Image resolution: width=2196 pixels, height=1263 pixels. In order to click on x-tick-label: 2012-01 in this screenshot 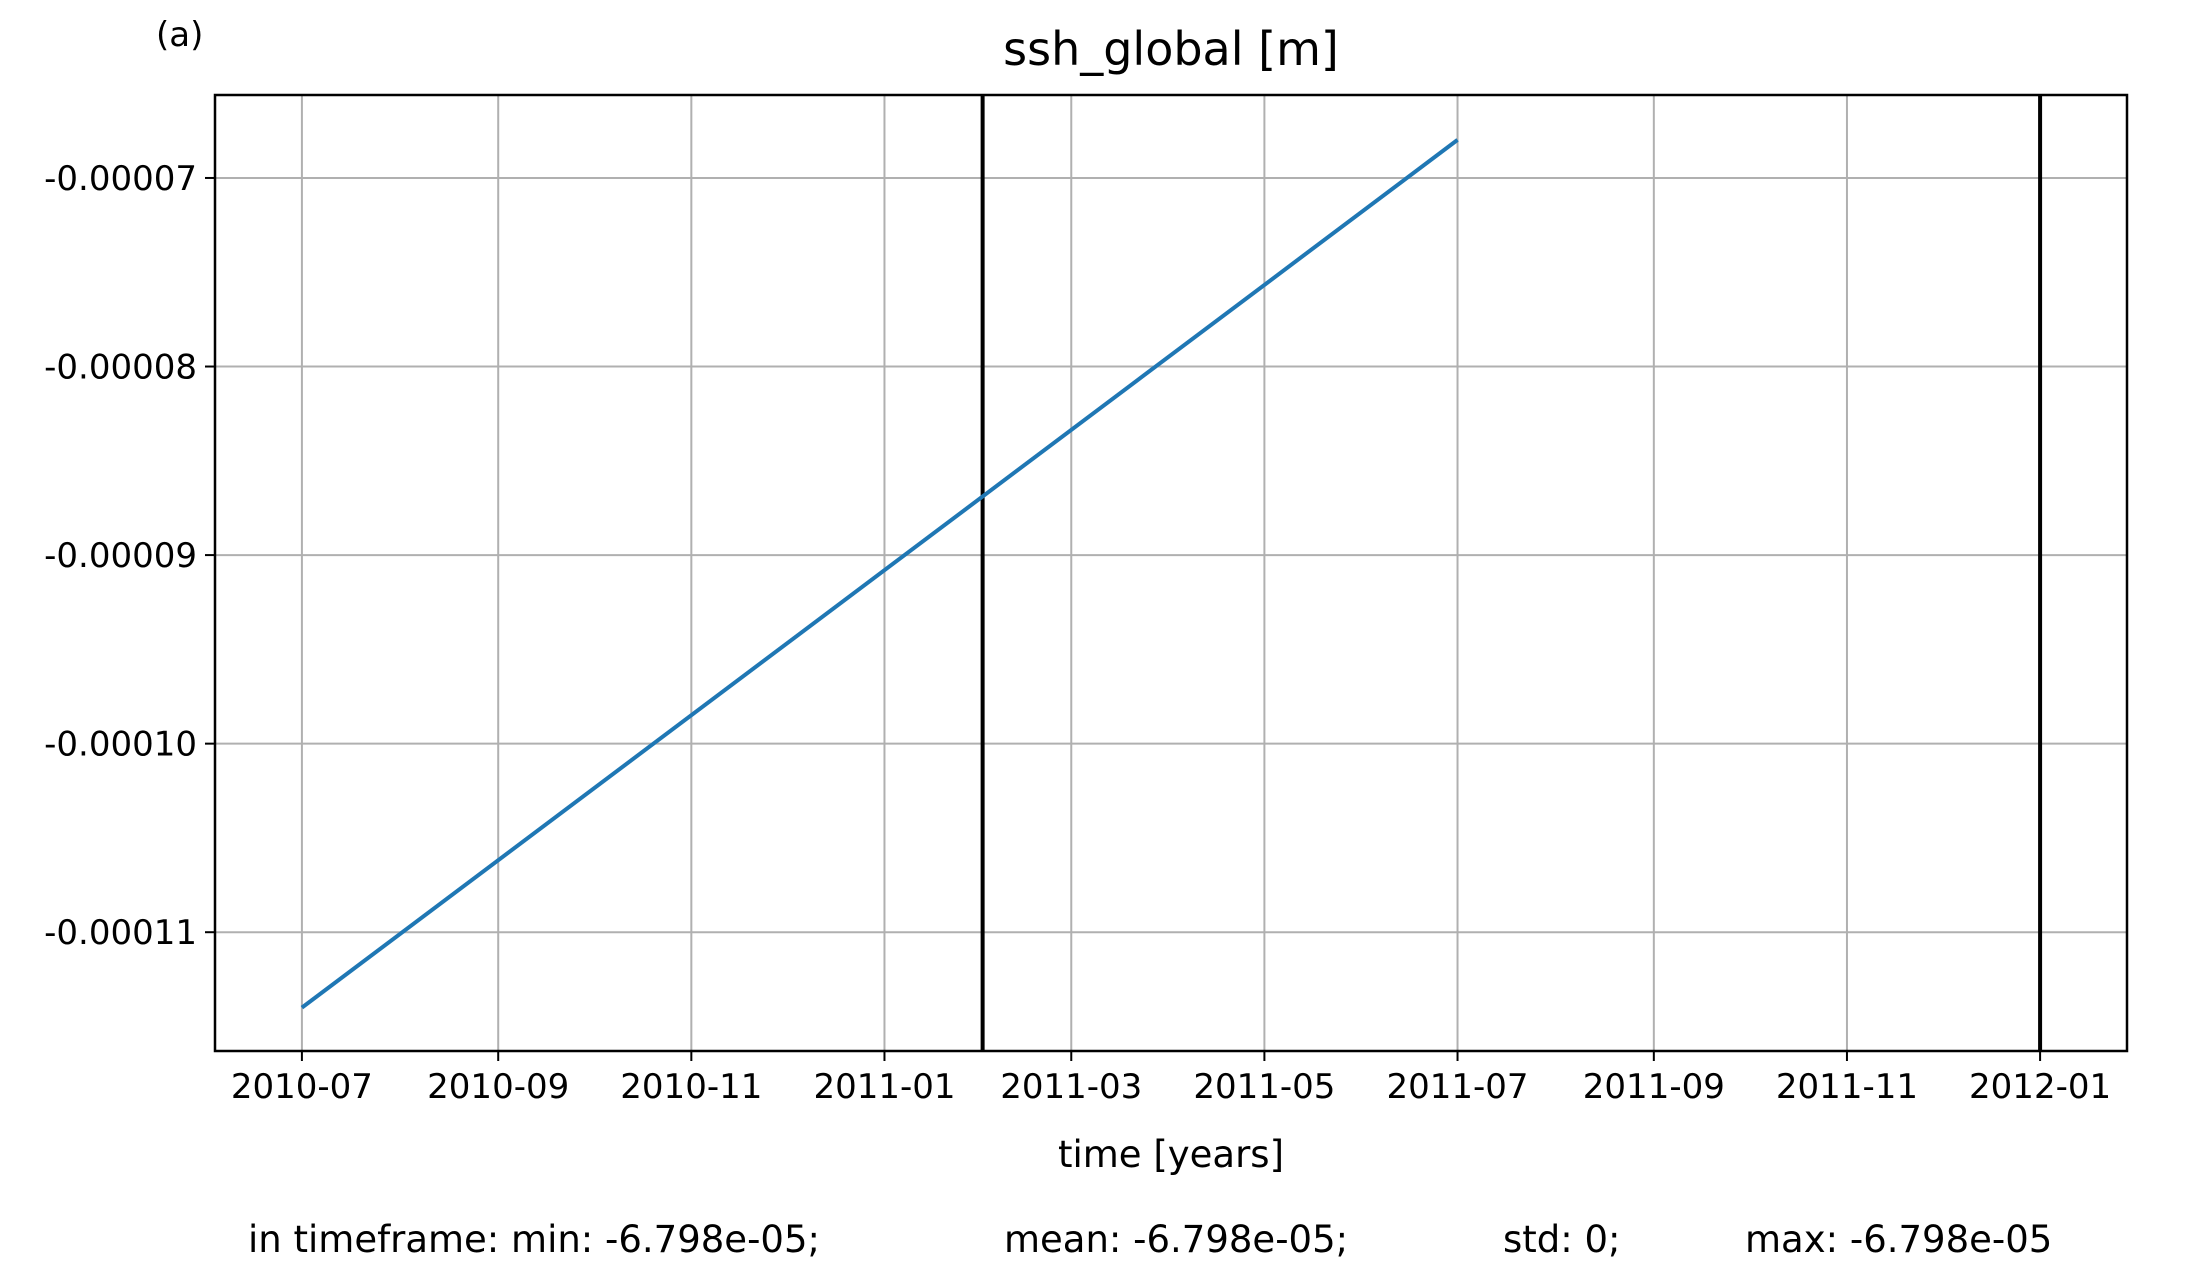, I will do `click(2040, 1087)`.